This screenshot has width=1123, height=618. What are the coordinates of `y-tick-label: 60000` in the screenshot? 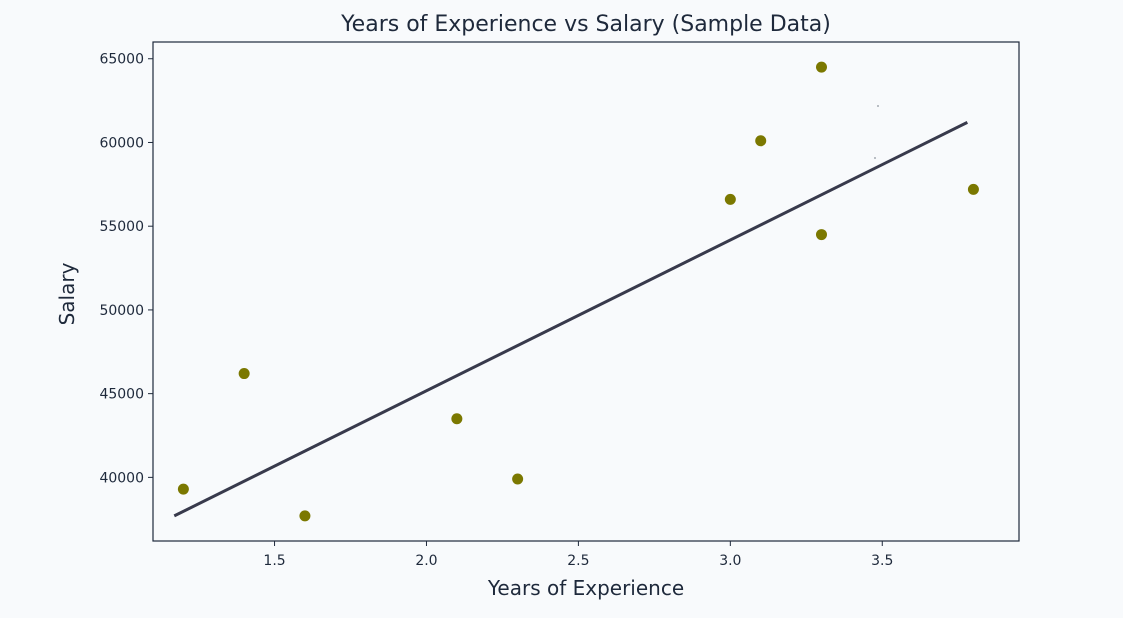 It's located at (121, 143).